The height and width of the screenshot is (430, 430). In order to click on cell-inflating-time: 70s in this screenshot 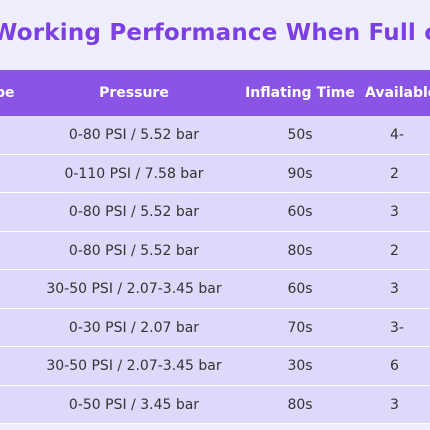, I will do `click(300, 327)`.